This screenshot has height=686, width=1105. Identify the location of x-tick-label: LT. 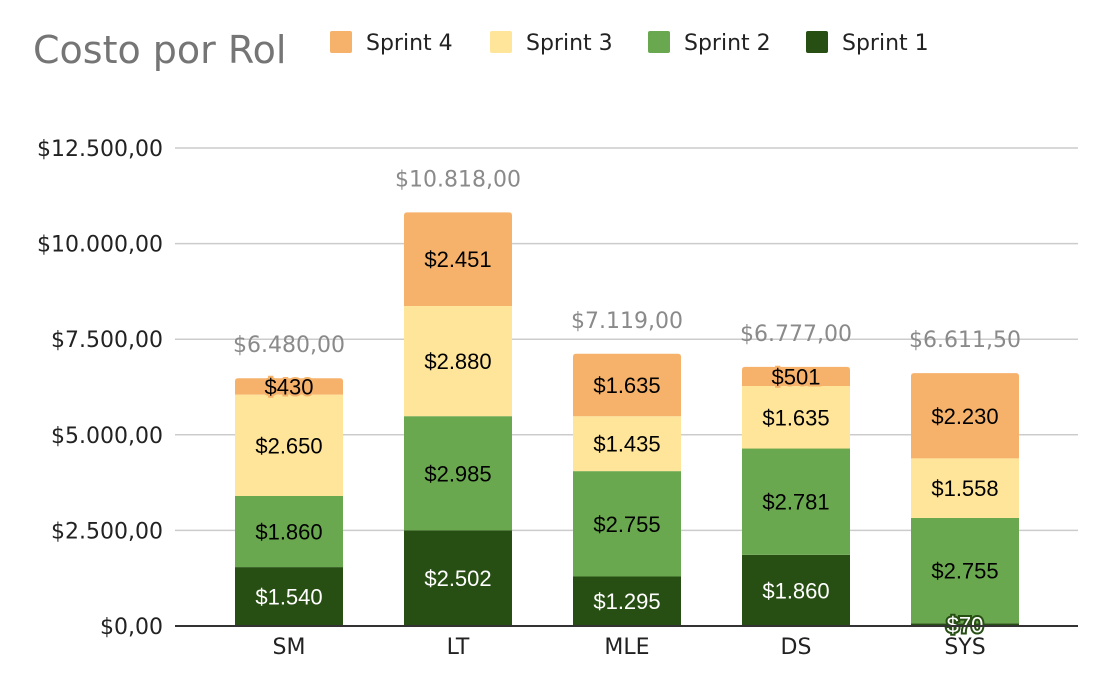
(458, 647).